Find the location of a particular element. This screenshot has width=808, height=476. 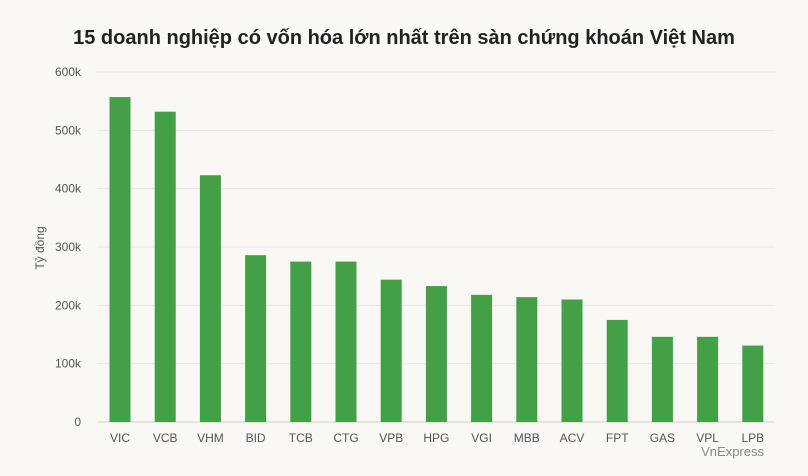

bar-lpb is located at coordinates (753, 383).